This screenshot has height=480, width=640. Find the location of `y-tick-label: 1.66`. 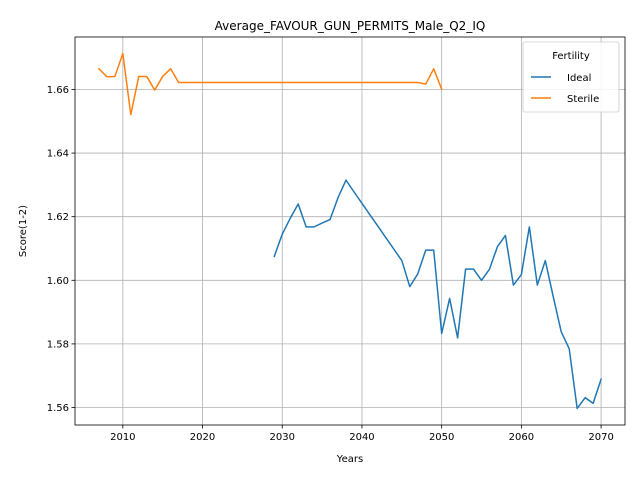

y-tick-label: 1.66 is located at coordinates (58, 90).